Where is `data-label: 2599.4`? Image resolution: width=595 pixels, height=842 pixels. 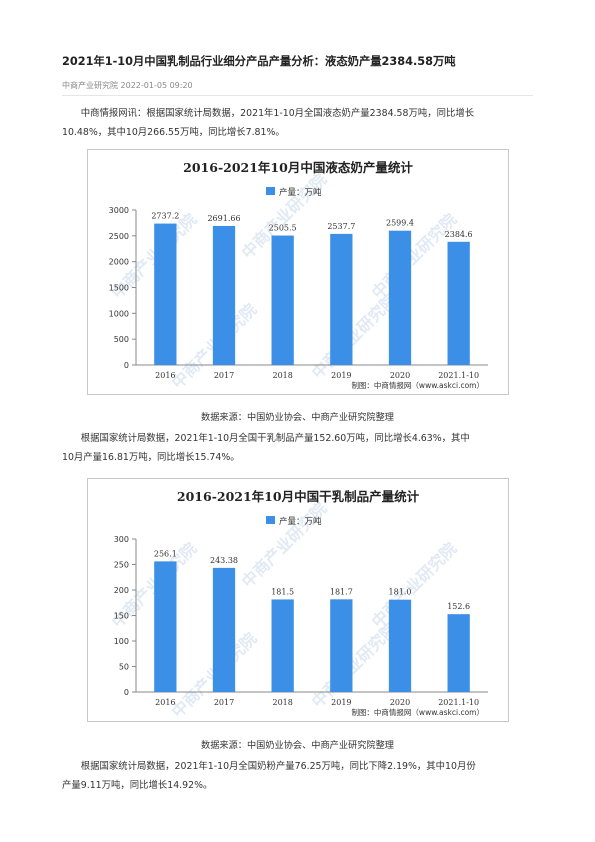
data-label: 2599.4 is located at coordinates (400, 223).